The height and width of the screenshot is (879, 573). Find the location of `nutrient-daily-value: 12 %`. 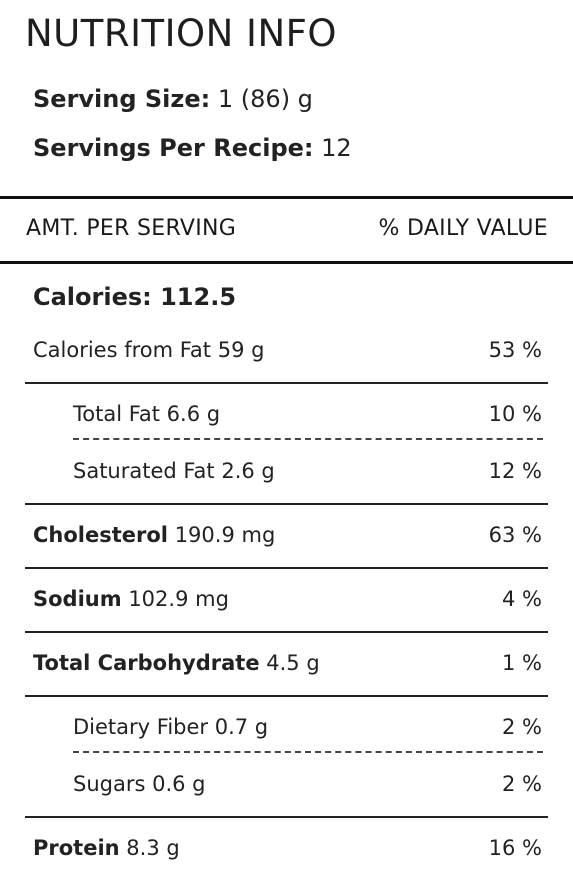

nutrient-daily-value: 12 % is located at coordinates (515, 471).